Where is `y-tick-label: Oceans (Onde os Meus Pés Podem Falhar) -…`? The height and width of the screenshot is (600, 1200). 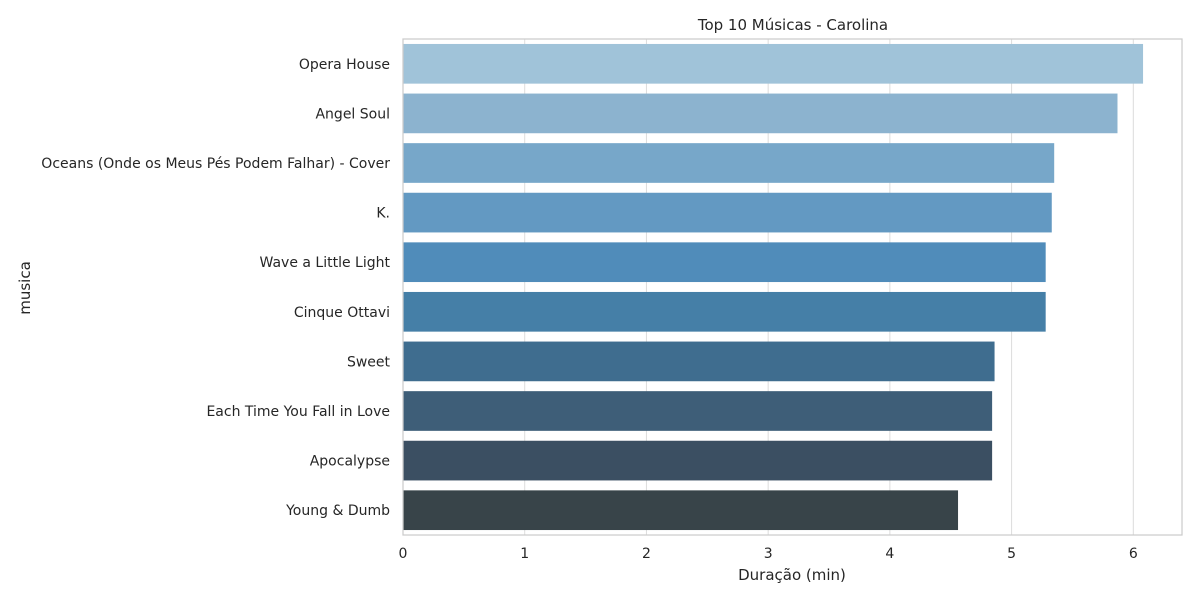 y-tick-label: Oceans (Onde os Meus Pés Podem Falhar) -… is located at coordinates (215, 164).